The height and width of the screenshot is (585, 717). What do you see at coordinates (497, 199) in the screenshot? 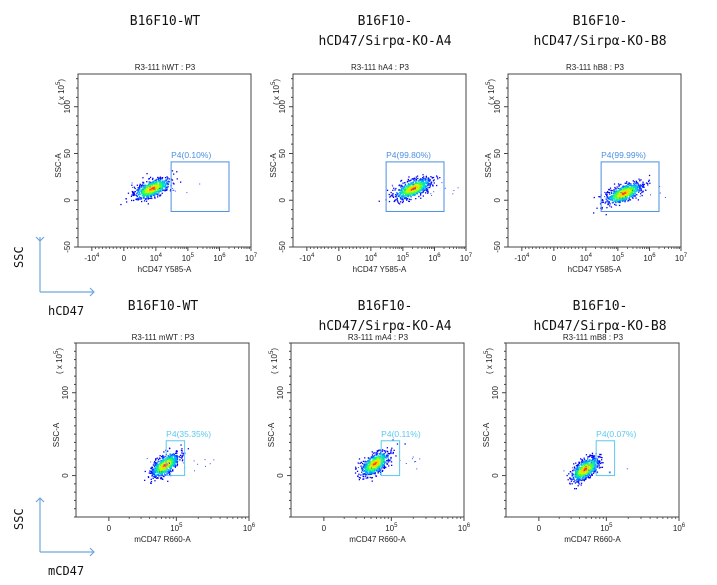
I see `y-tick-label: 0` at bounding box center [497, 199].